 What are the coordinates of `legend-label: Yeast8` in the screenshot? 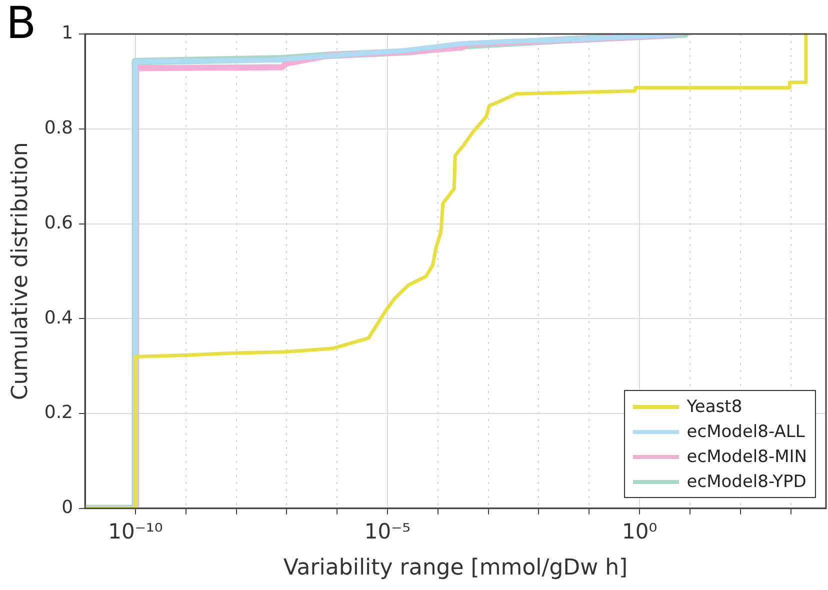 It's located at (714, 406).